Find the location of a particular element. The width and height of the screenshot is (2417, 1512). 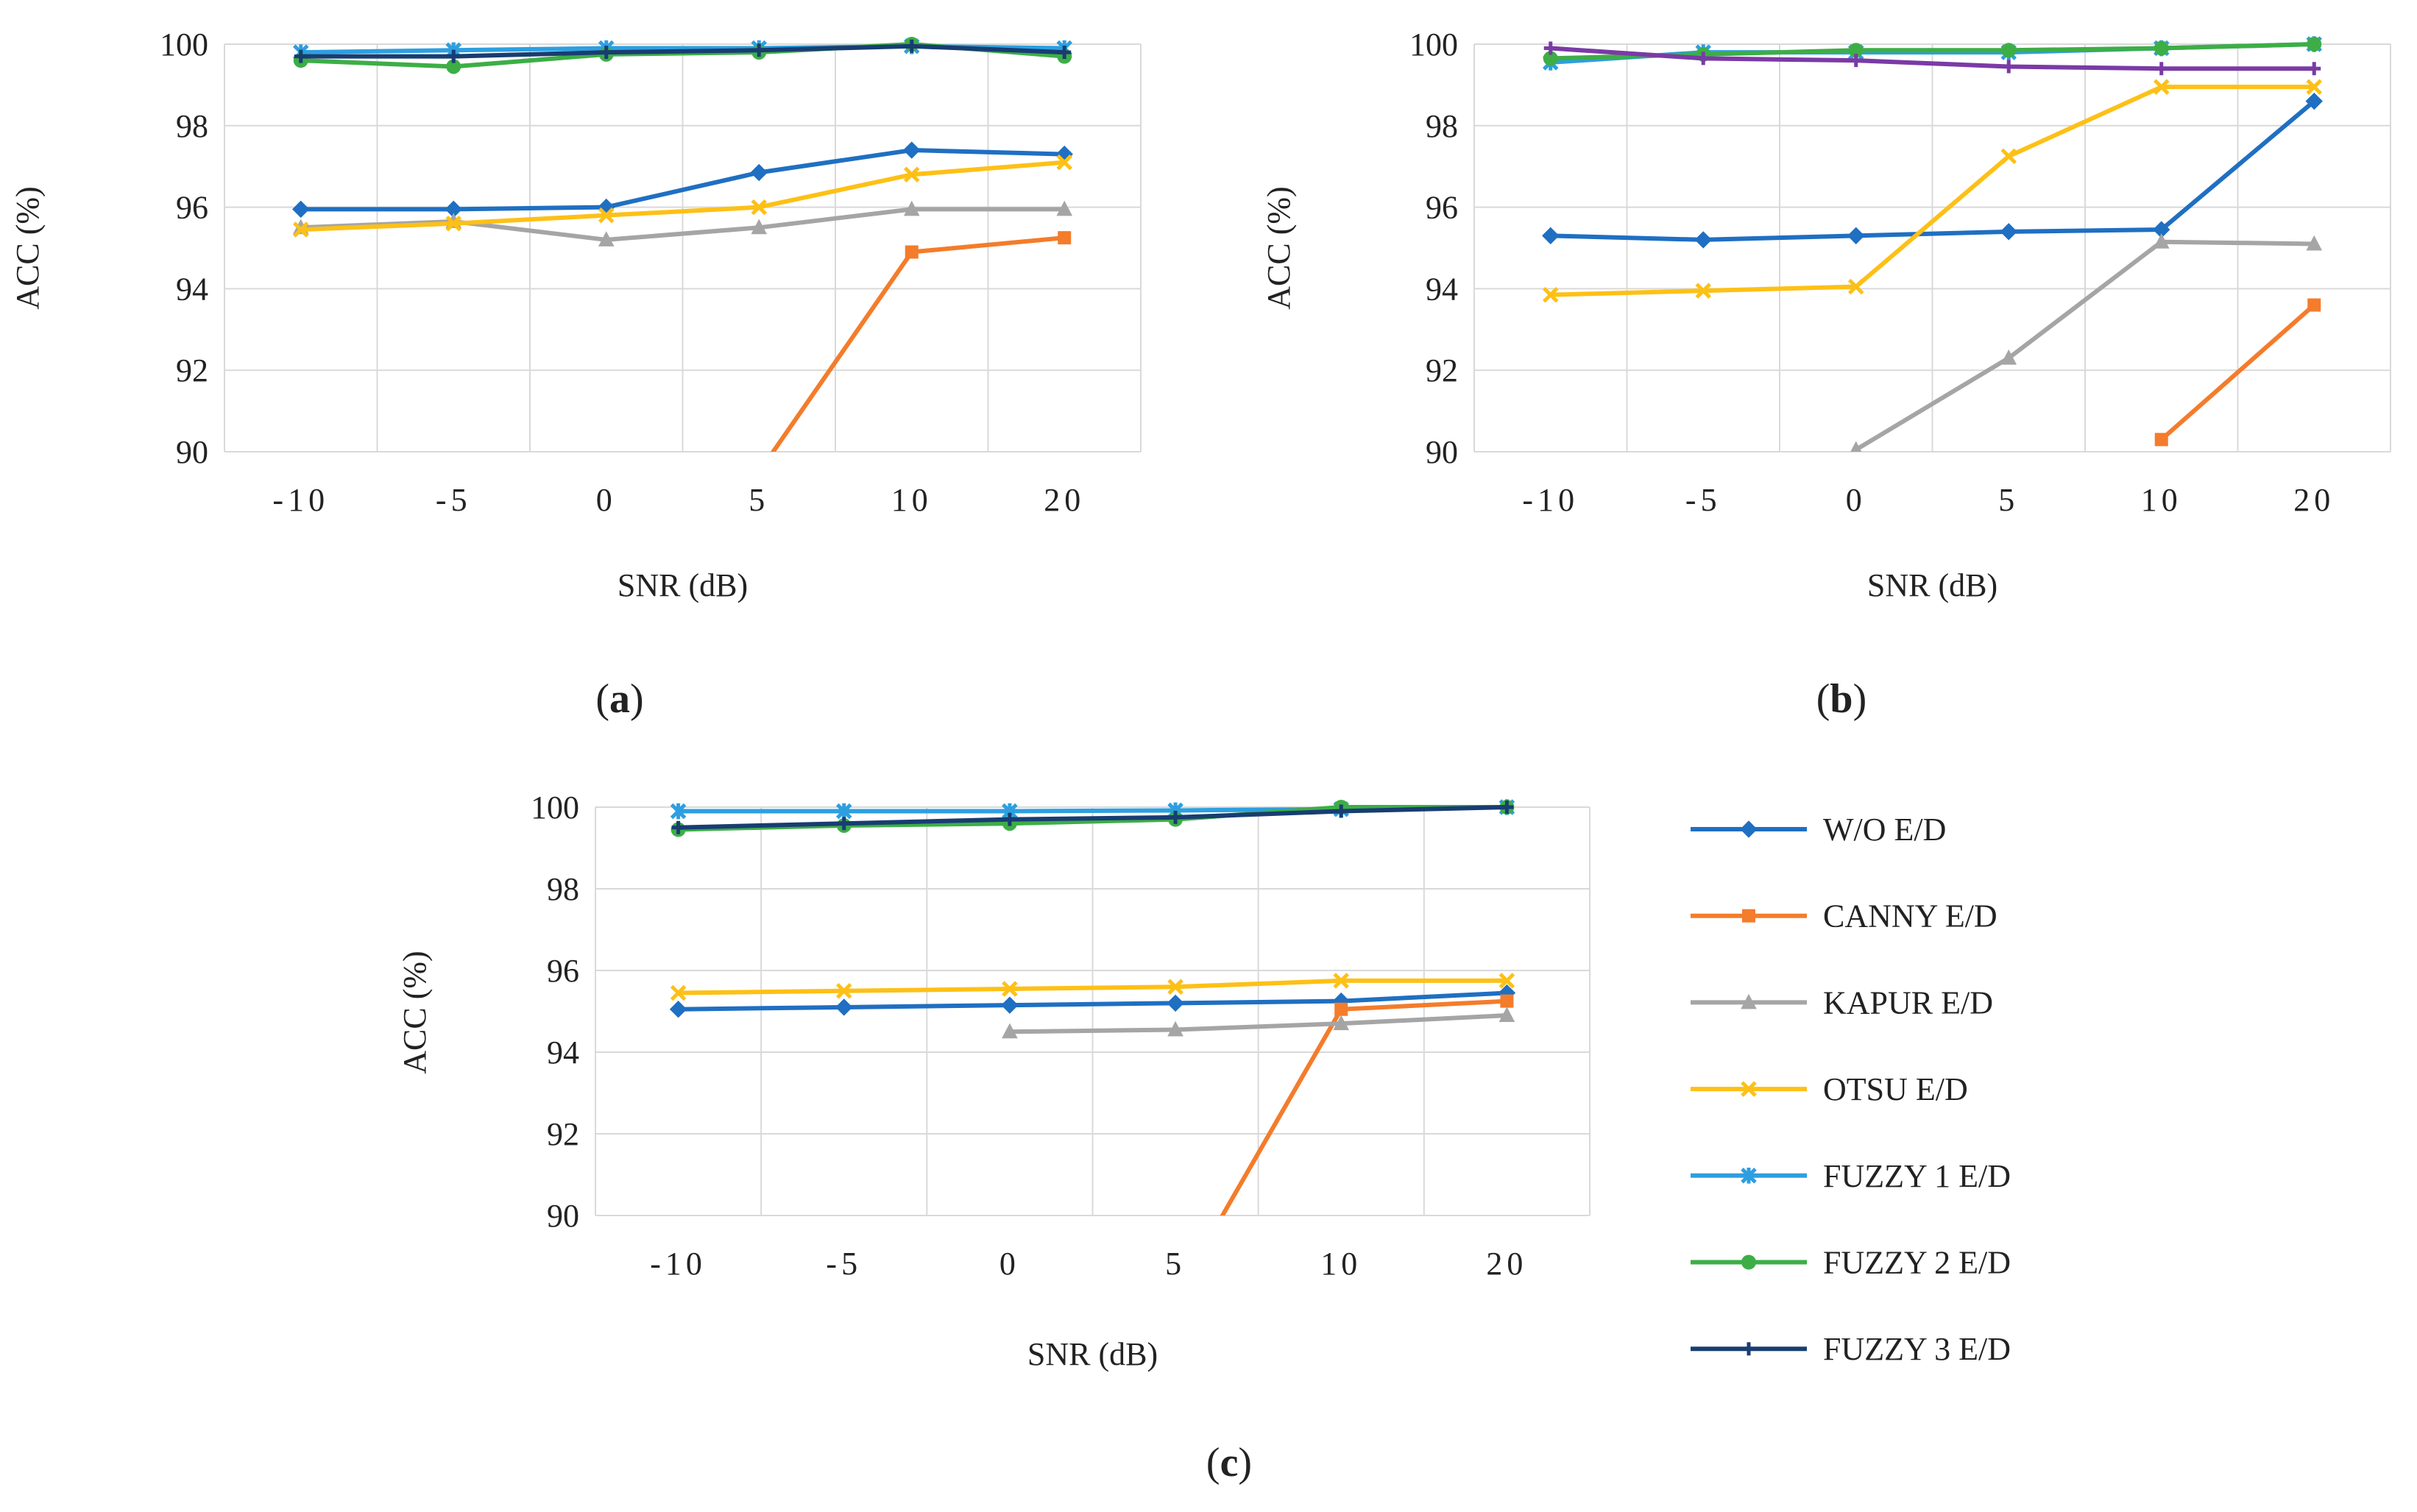

legend-entry: W/O E/D is located at coordinates (1818, 830).